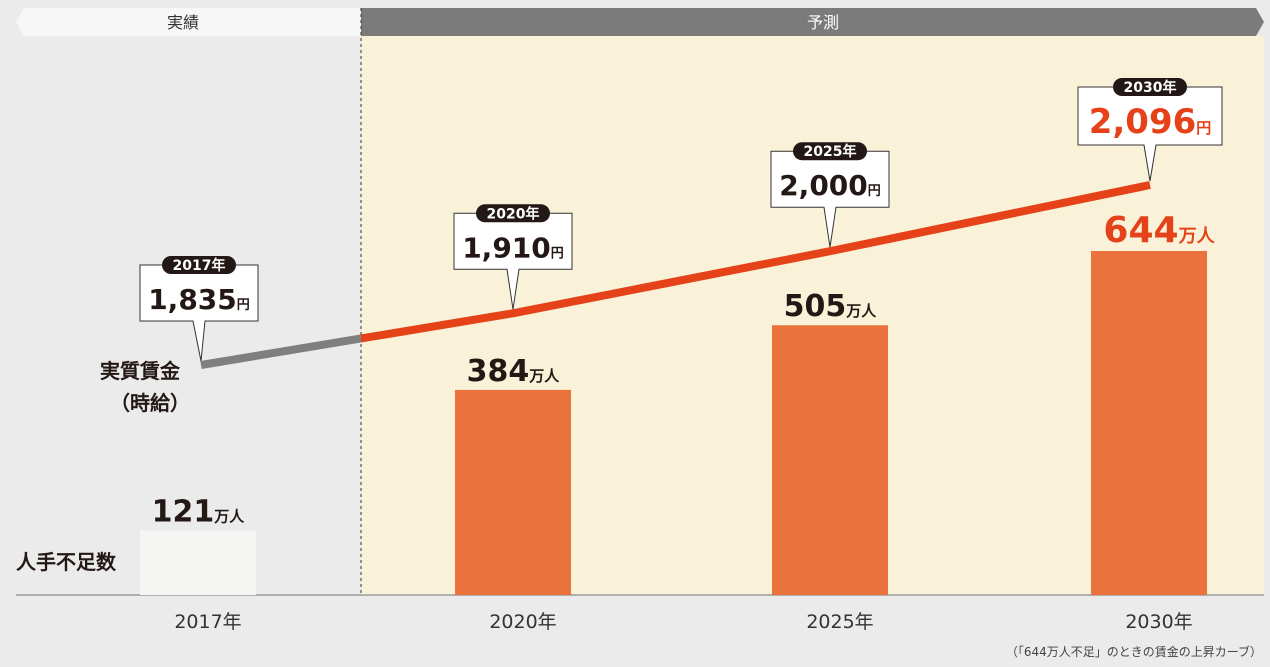 The height and width of the screenshot is (667, 1270). I want to click on wage-value-label: 1,835円, so click(199, 299).